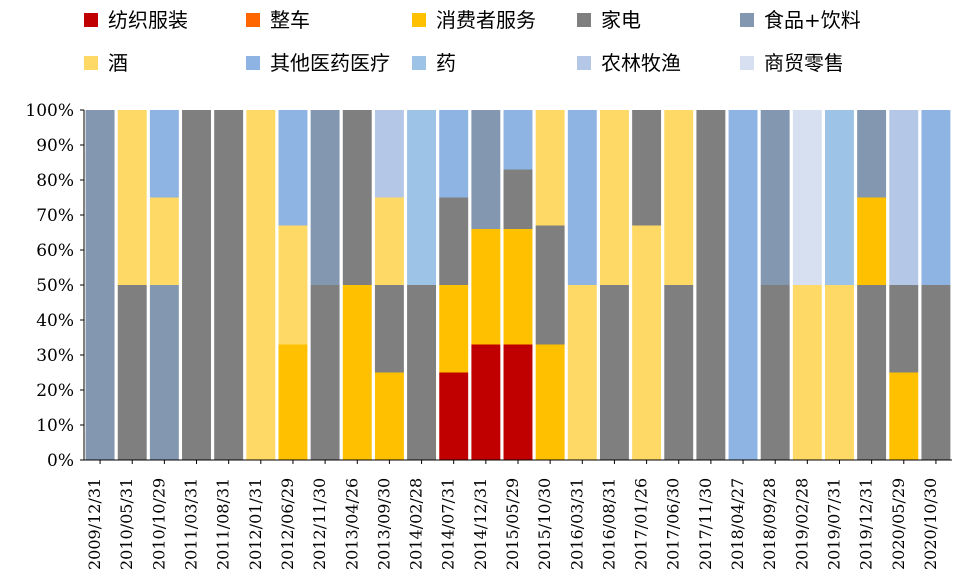  I want to click on x-tick-label: 2020/05/29, so click(898, 524).